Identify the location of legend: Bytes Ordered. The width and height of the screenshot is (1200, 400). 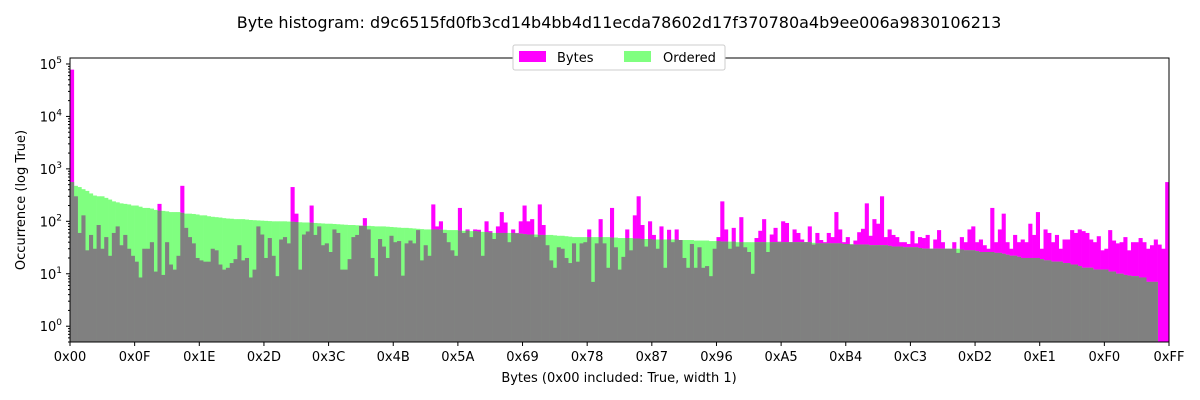
(619, 57).